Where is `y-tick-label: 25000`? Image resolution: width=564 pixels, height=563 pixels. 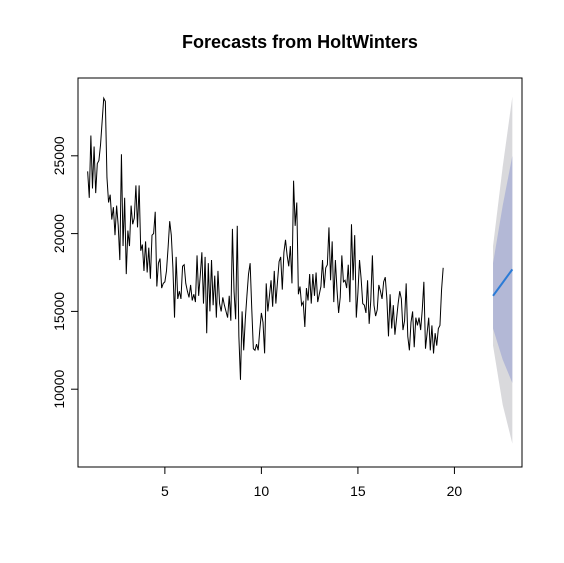 y-tick-label: 25000 is located at coordinates (59, 155).